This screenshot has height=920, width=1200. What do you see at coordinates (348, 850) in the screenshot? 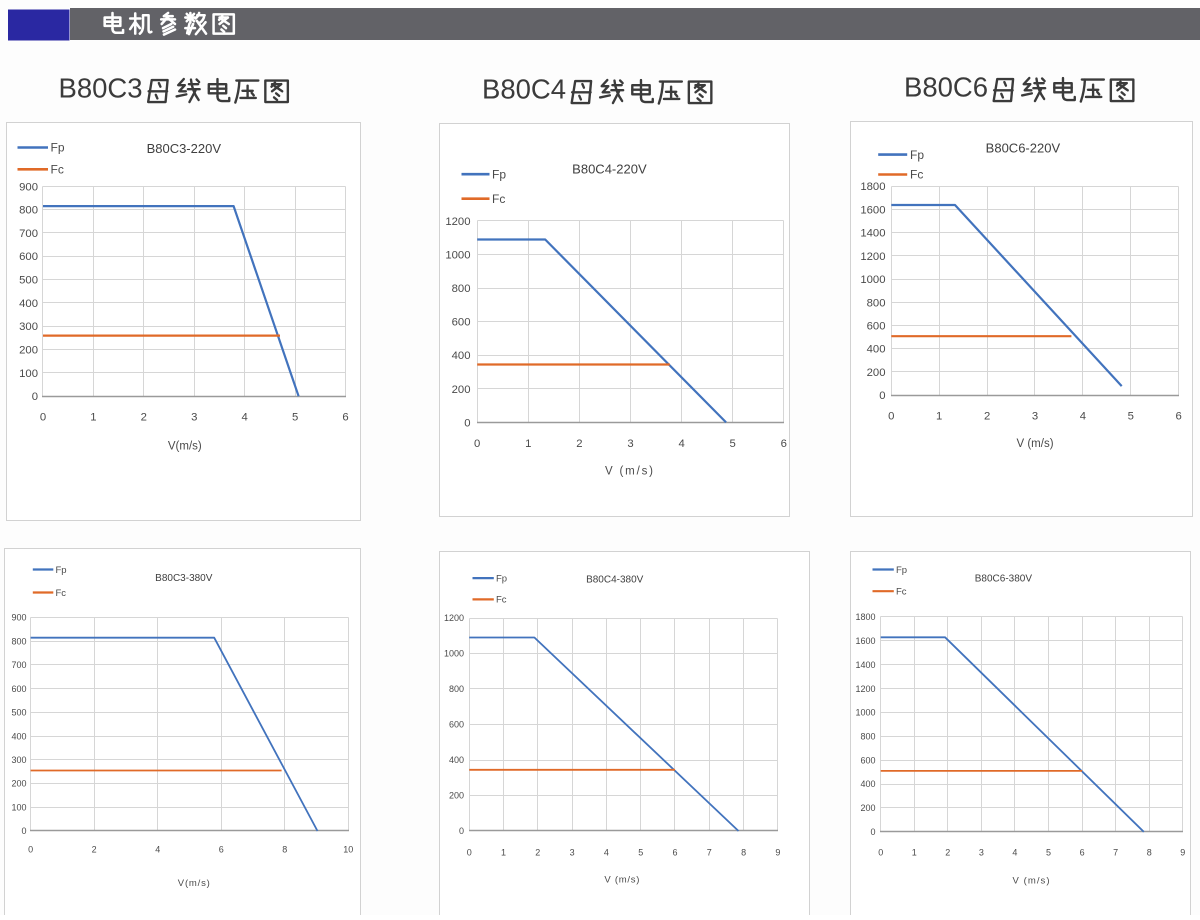
I see `svg-text: 10` at bounding box center [348, 850].